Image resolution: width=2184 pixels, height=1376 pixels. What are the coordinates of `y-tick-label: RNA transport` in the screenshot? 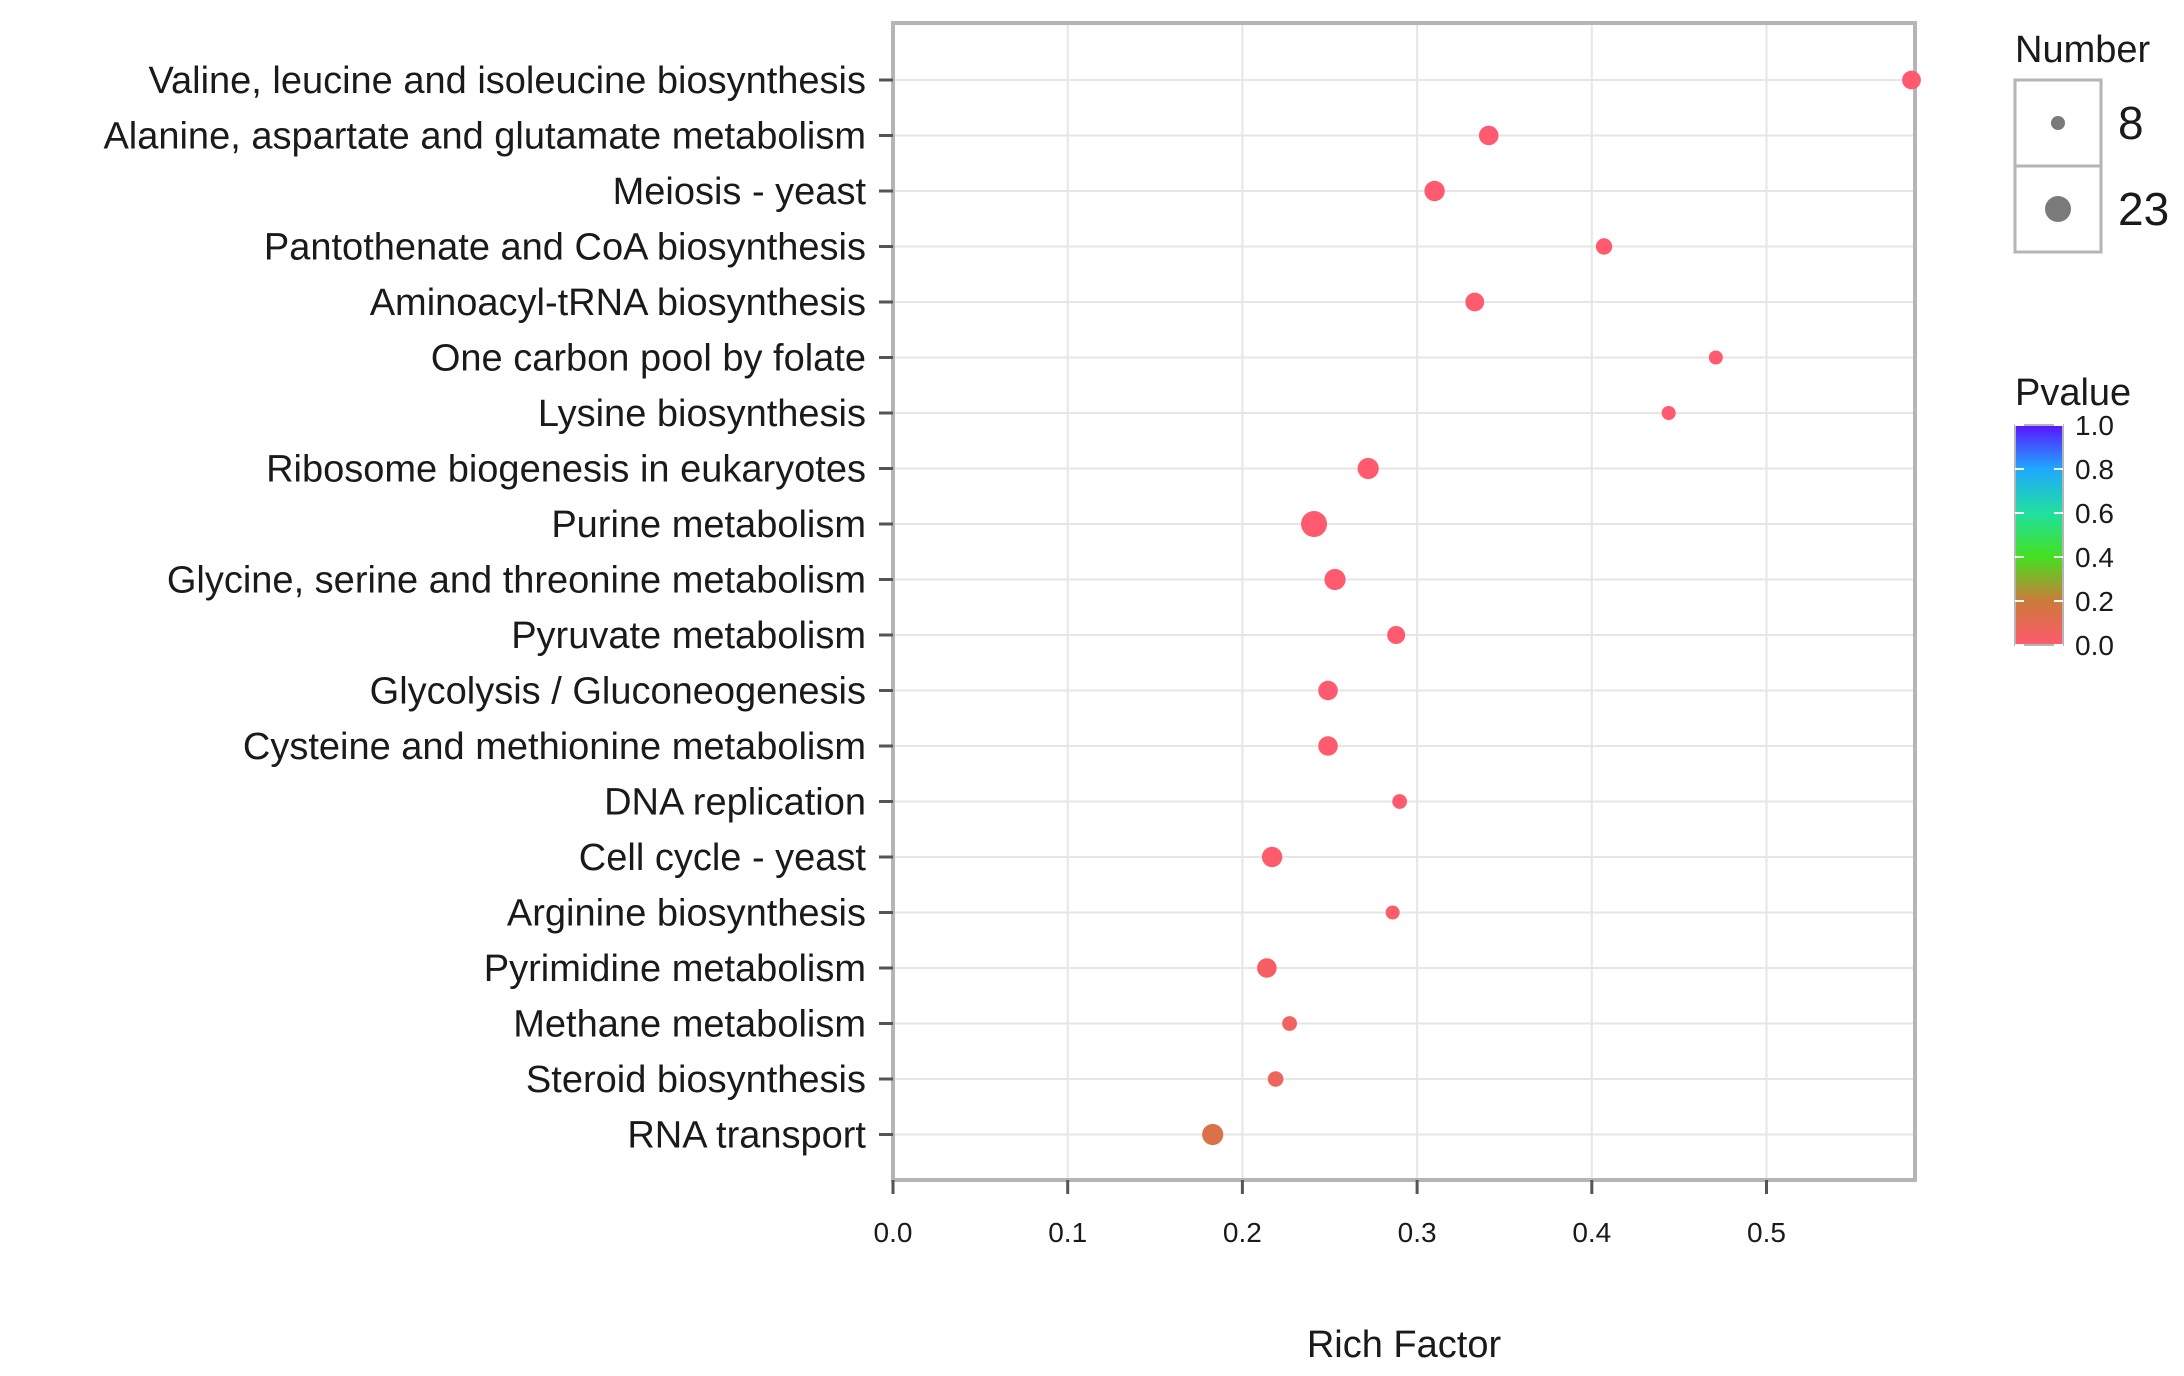 It's located at (746, 1136).